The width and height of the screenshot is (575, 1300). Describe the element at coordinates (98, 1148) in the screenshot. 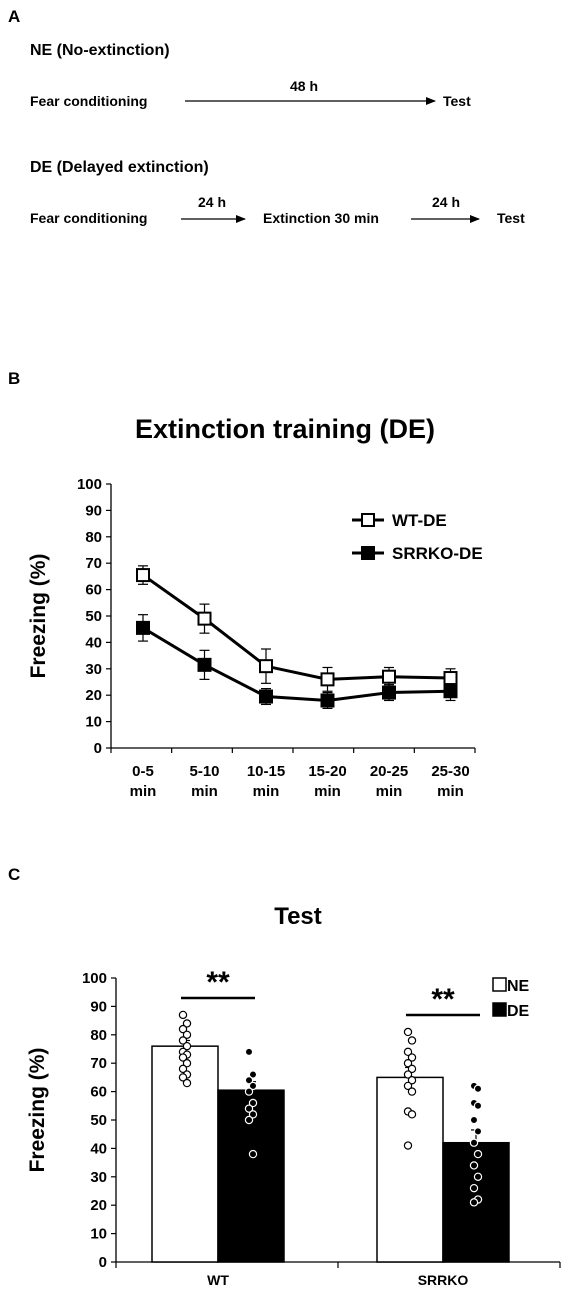

I see `y-tick-label: 40` at that location.